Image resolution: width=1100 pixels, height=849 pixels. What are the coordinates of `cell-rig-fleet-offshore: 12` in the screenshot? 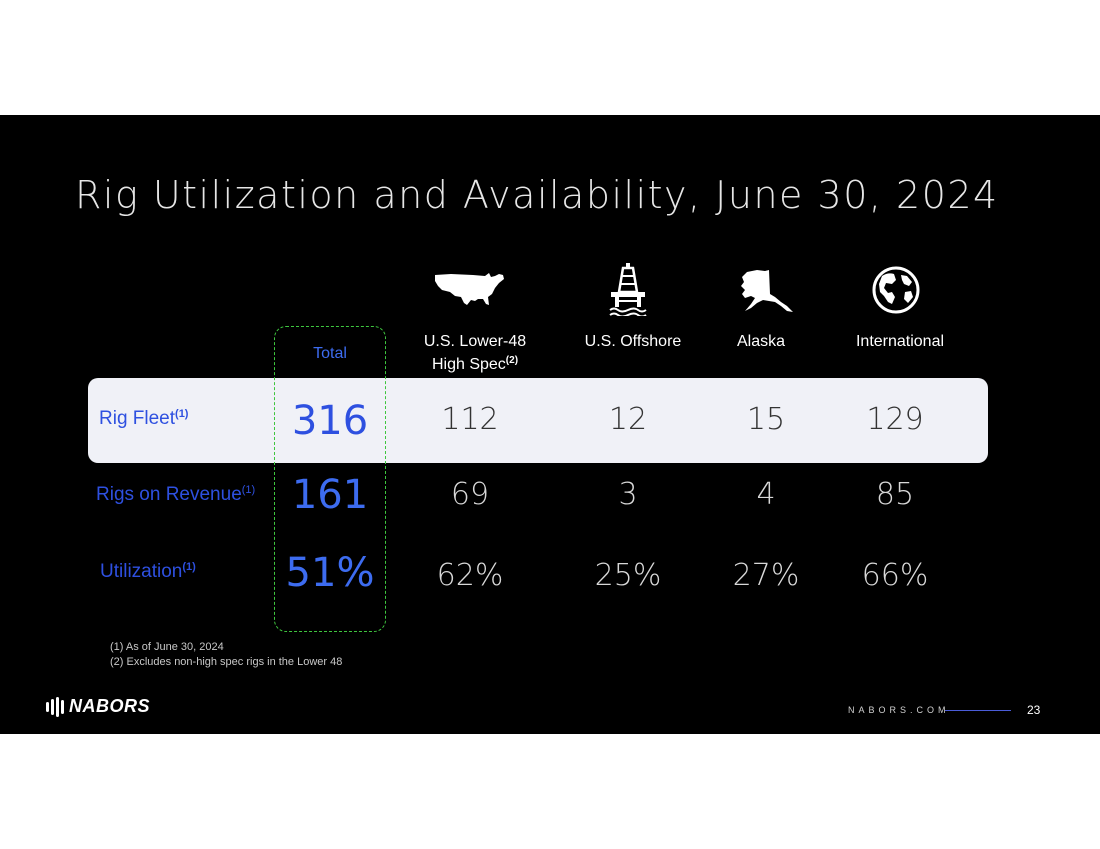 It's located at (628, 419).